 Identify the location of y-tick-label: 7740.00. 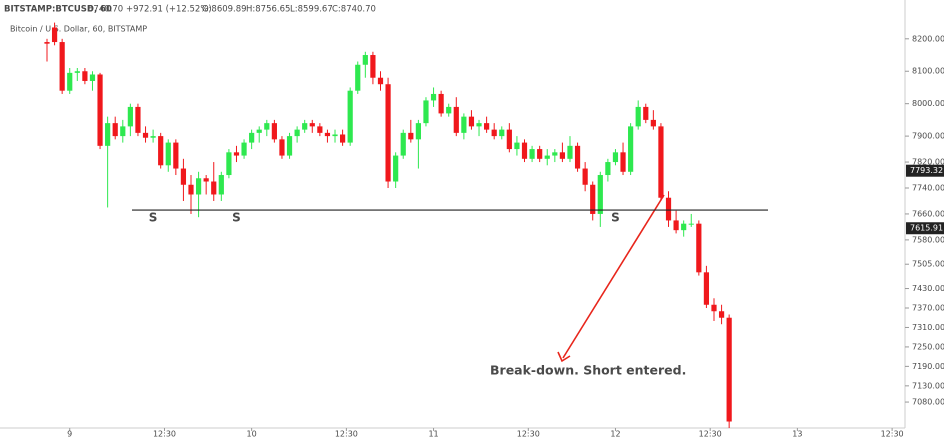
(928, 188).